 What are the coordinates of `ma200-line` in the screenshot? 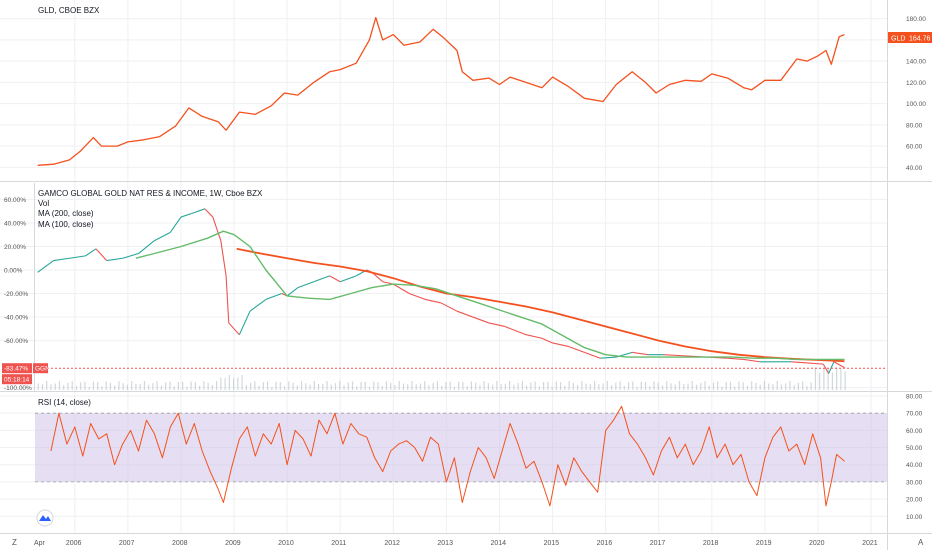 It's located at (540, 305).